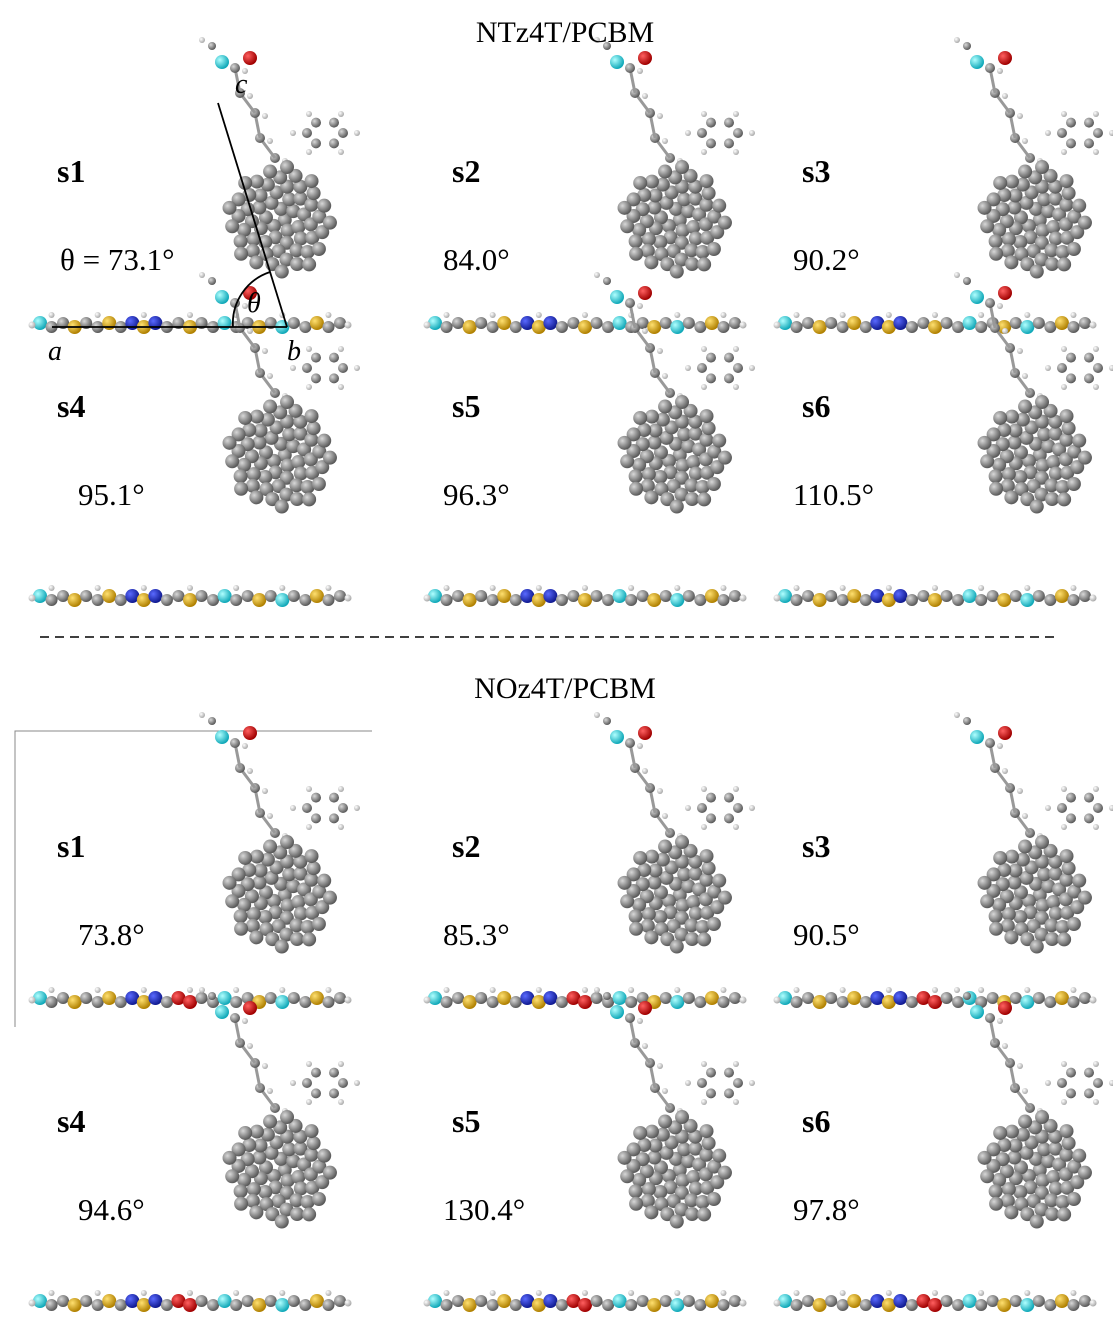  What do you see at coordinates (833, 494) in the screenshot?
I see `angle-label: 110.5°` at bounding box center [833, 494].